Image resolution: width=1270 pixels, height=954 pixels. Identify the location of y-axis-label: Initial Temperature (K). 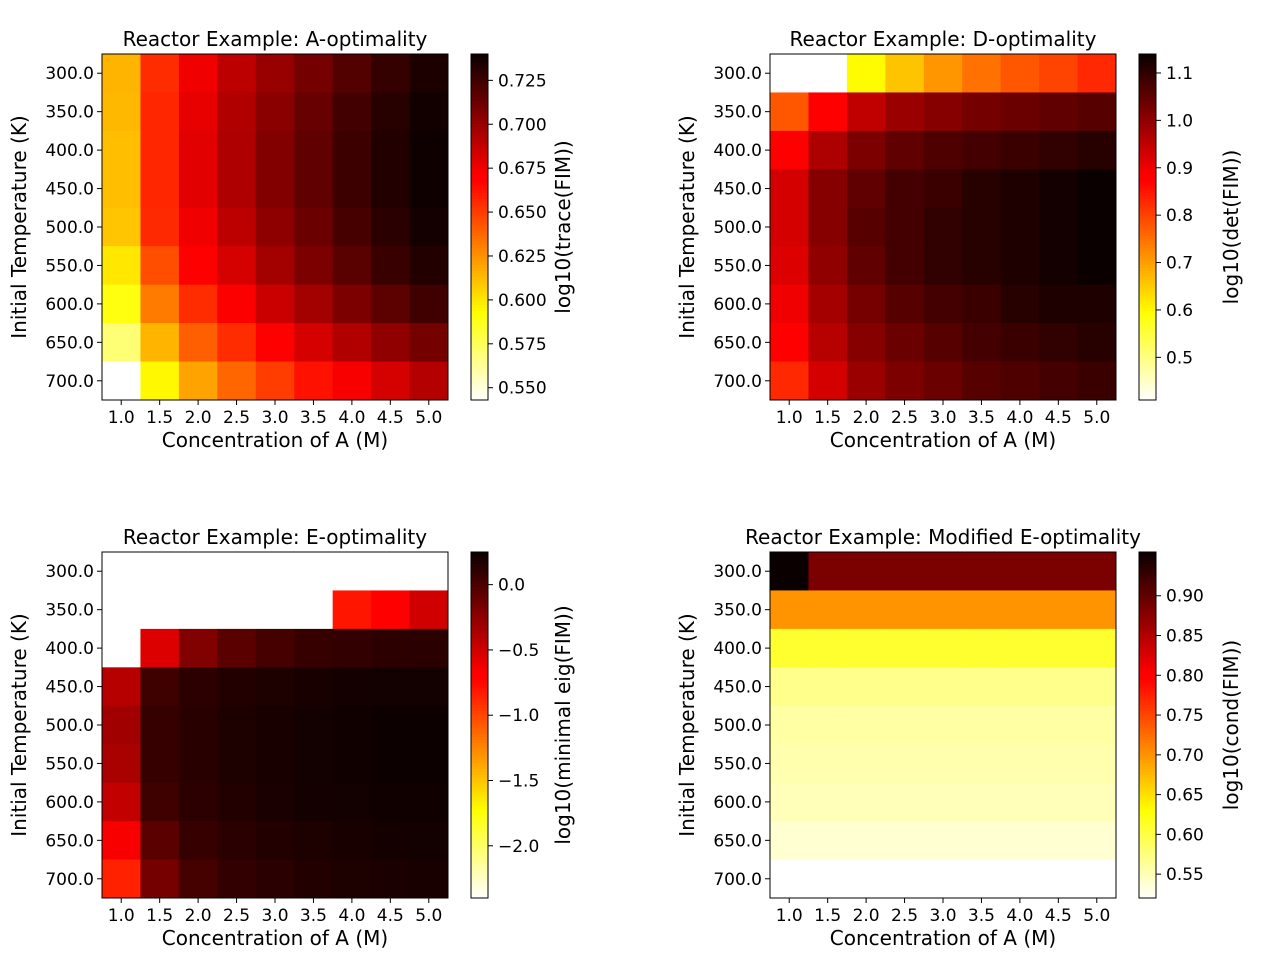
(19, 724).